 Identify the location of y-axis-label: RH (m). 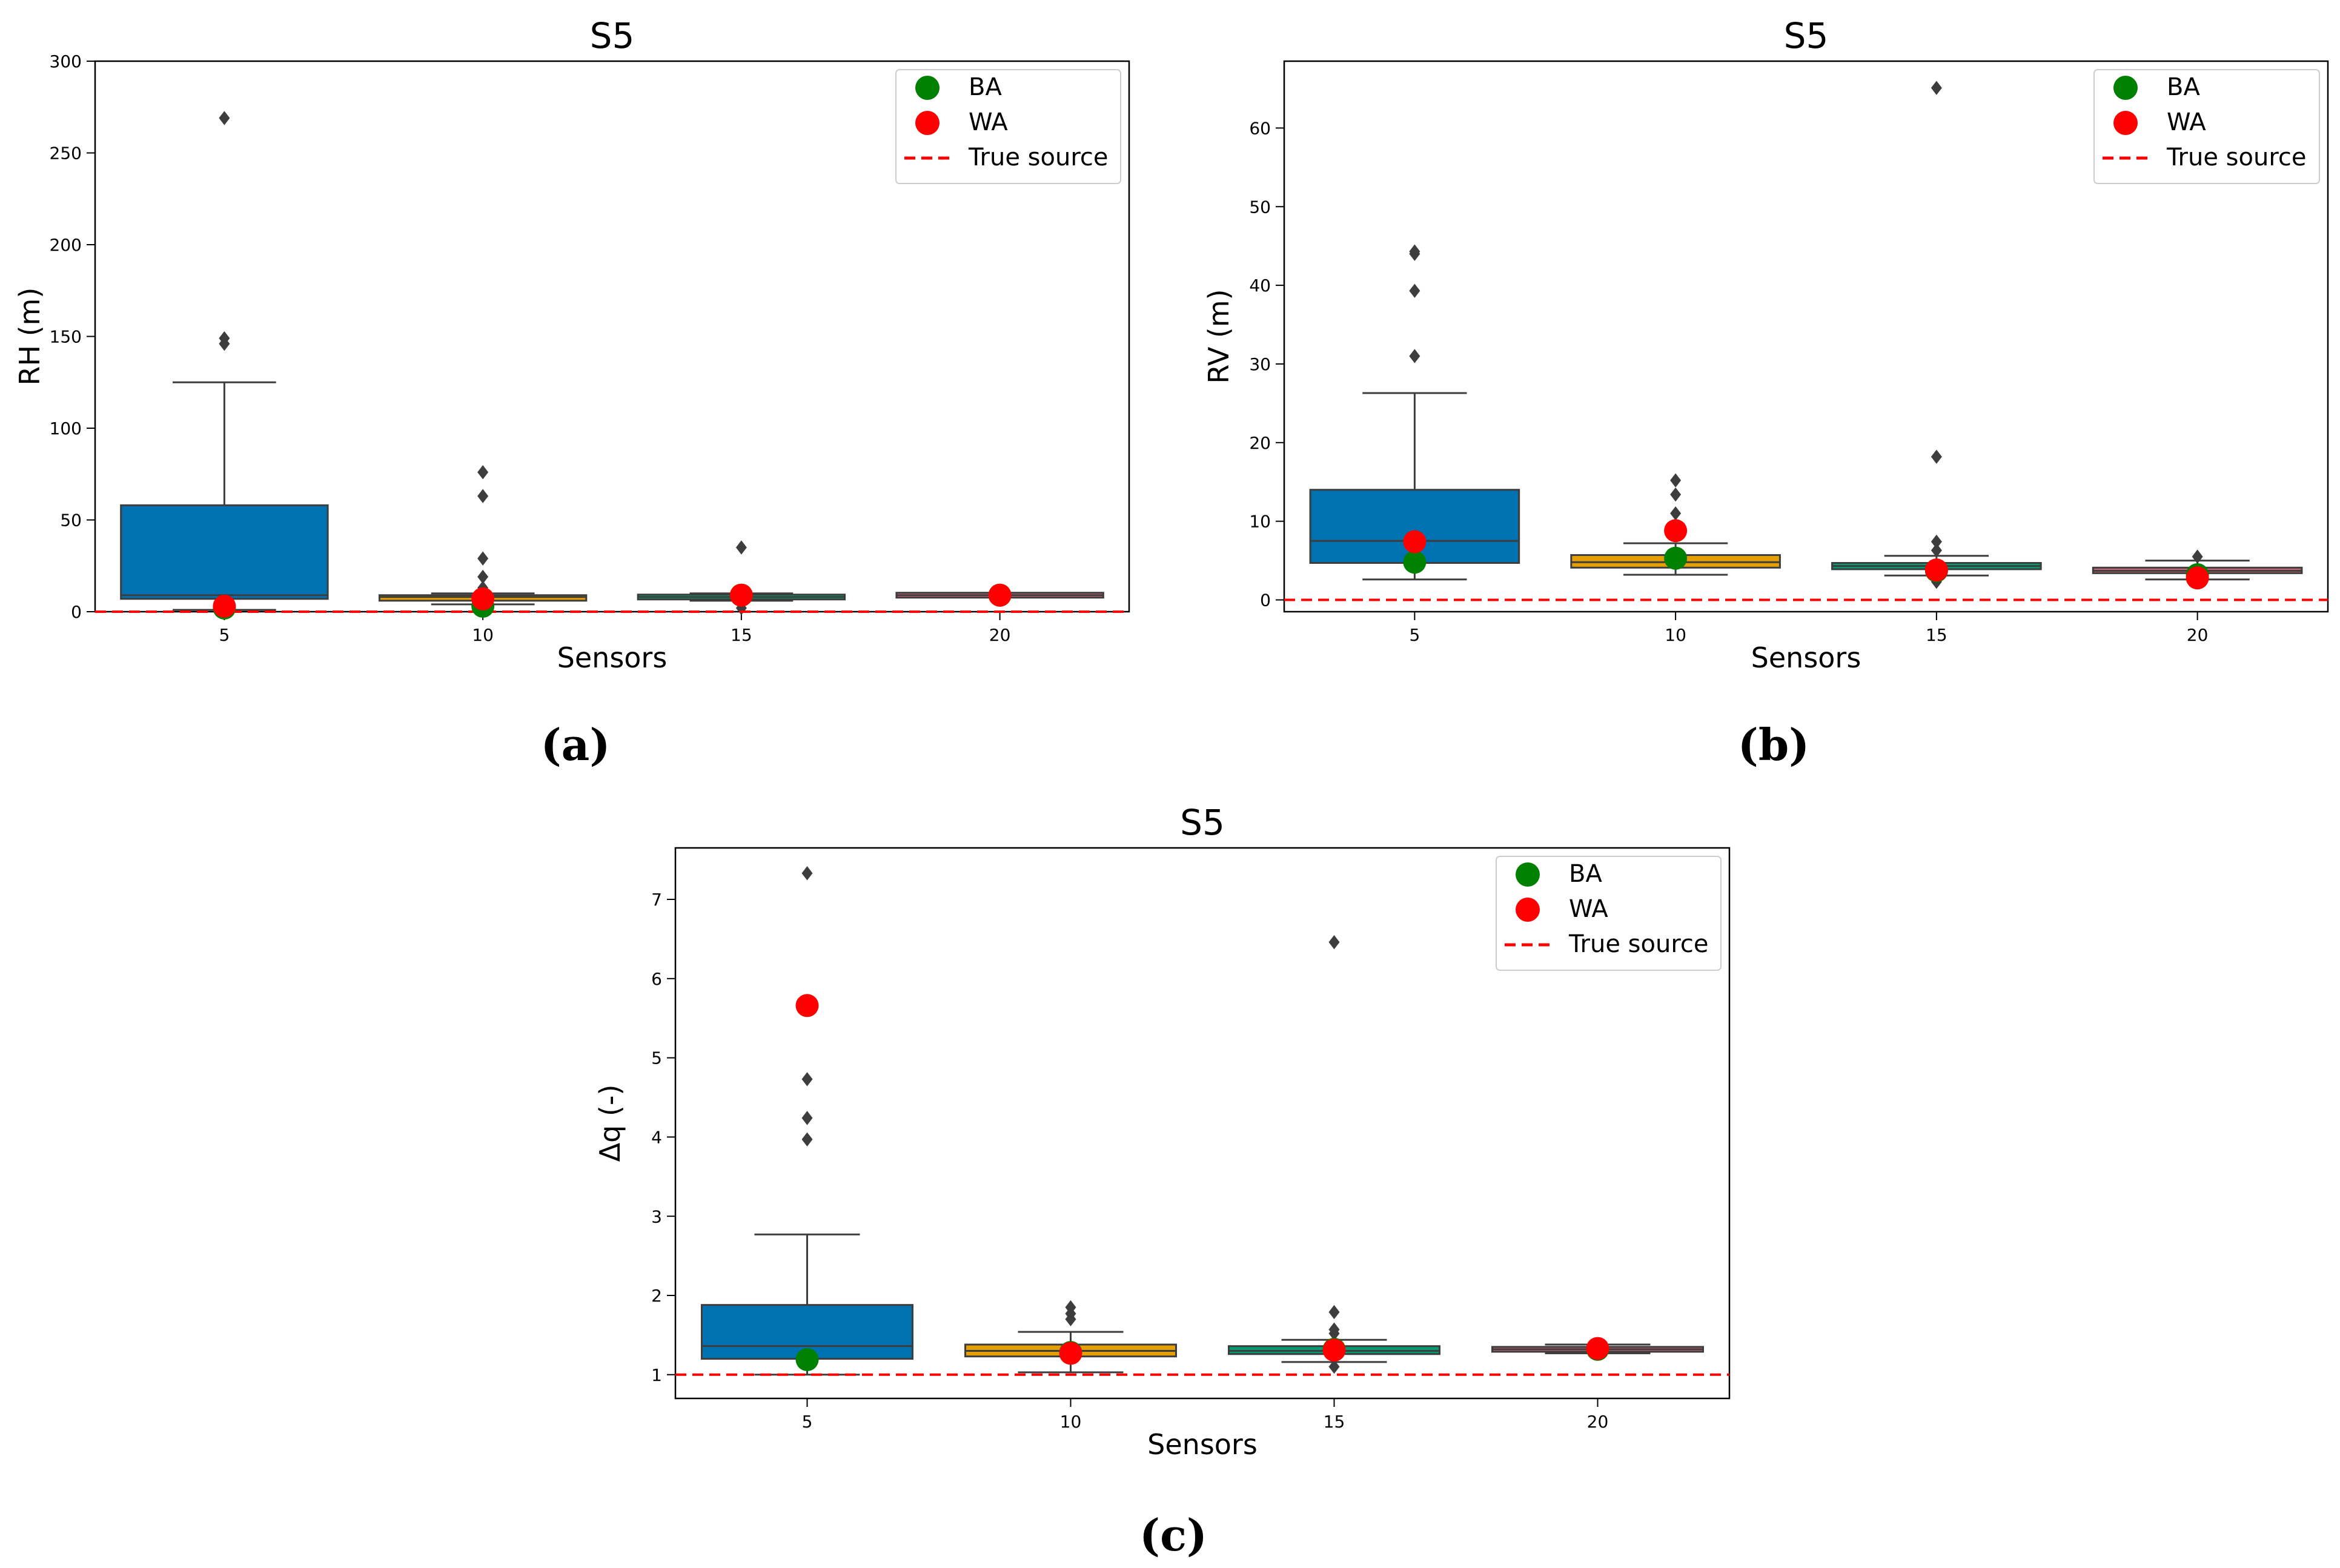
(29, 337).